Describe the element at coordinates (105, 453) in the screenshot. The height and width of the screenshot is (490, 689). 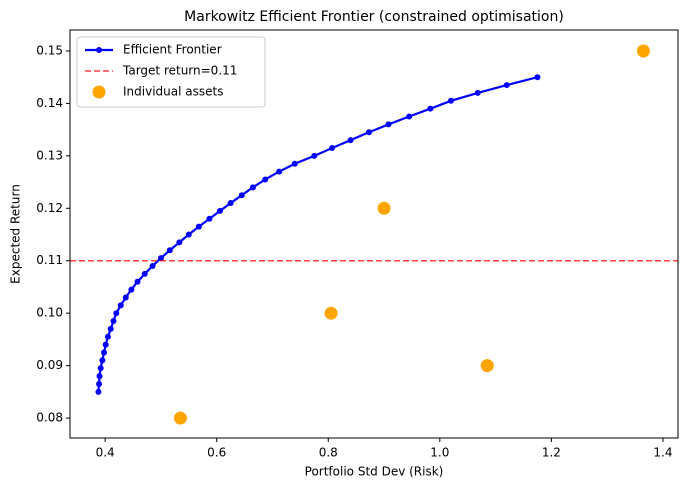
I see `x-tick-label: 0.4` at that location.